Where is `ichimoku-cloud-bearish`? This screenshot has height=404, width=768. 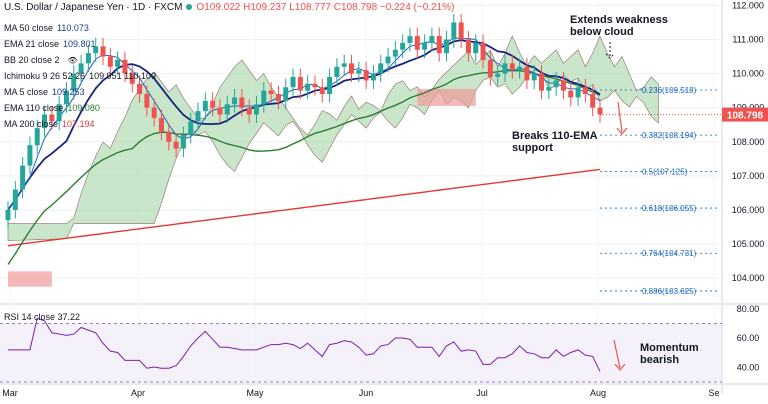 ichimoku-cloud-bearish is located at coordinates (30, 279).